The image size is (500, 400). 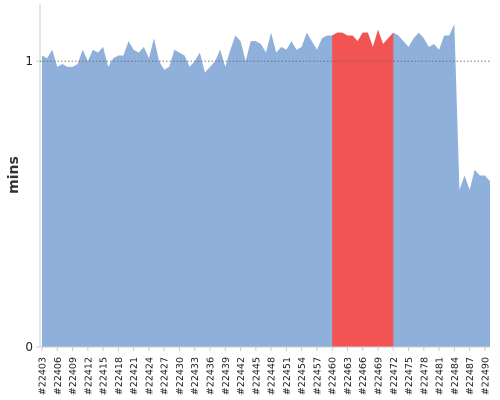 What do you see at coordinates (32, 204) in the screenshot?
I see `y-axis: 01` at bounding box center [32, 204].